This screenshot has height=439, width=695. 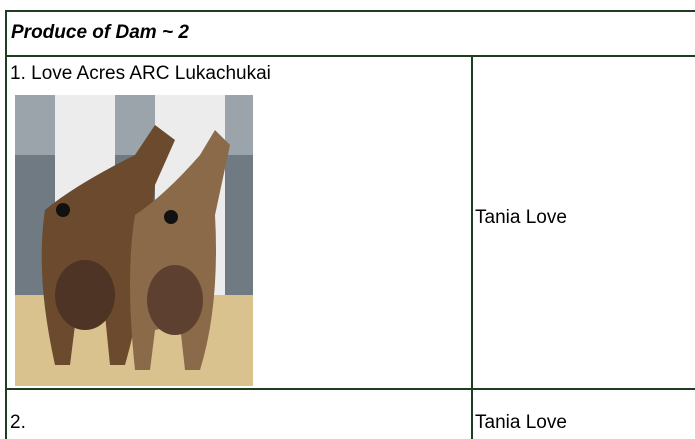 I want to click on cell-text: 2., so click(x=18, y=422).